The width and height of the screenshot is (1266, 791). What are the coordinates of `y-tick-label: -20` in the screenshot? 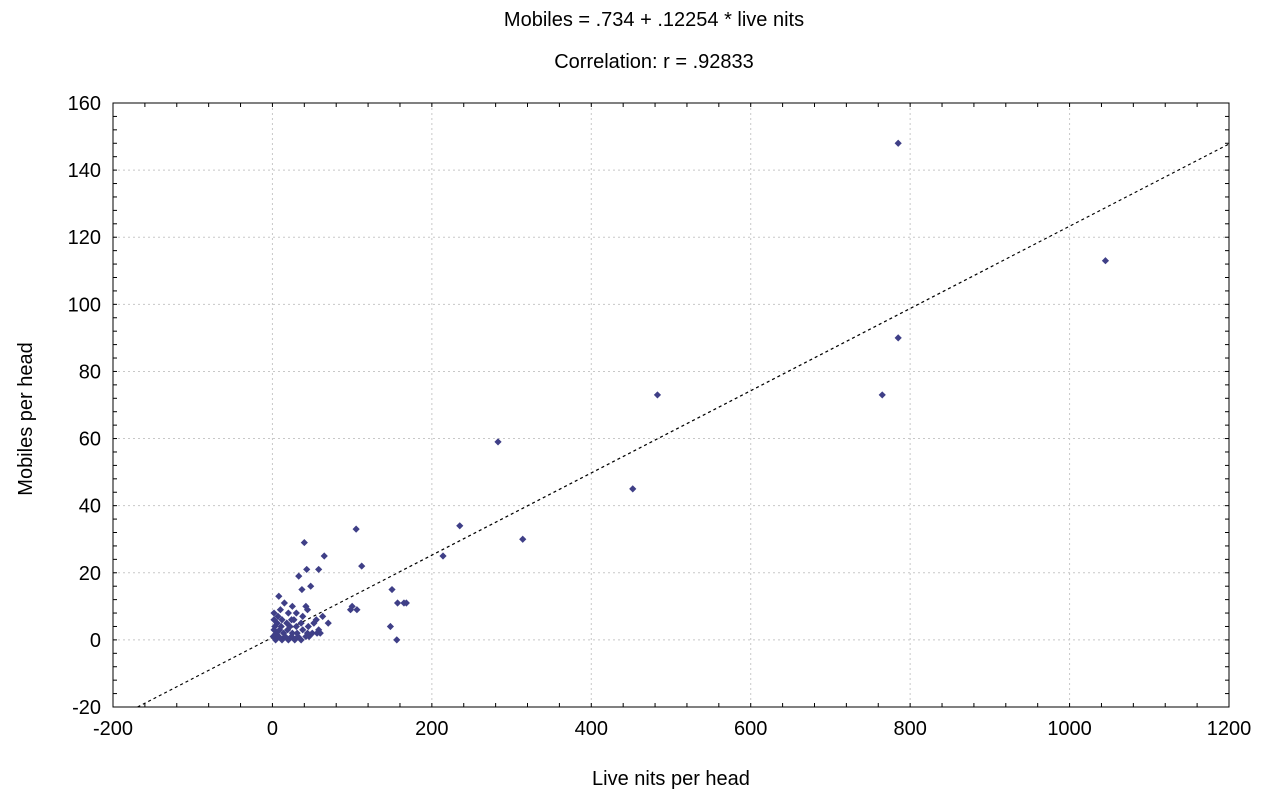 It's located at (86, 708).